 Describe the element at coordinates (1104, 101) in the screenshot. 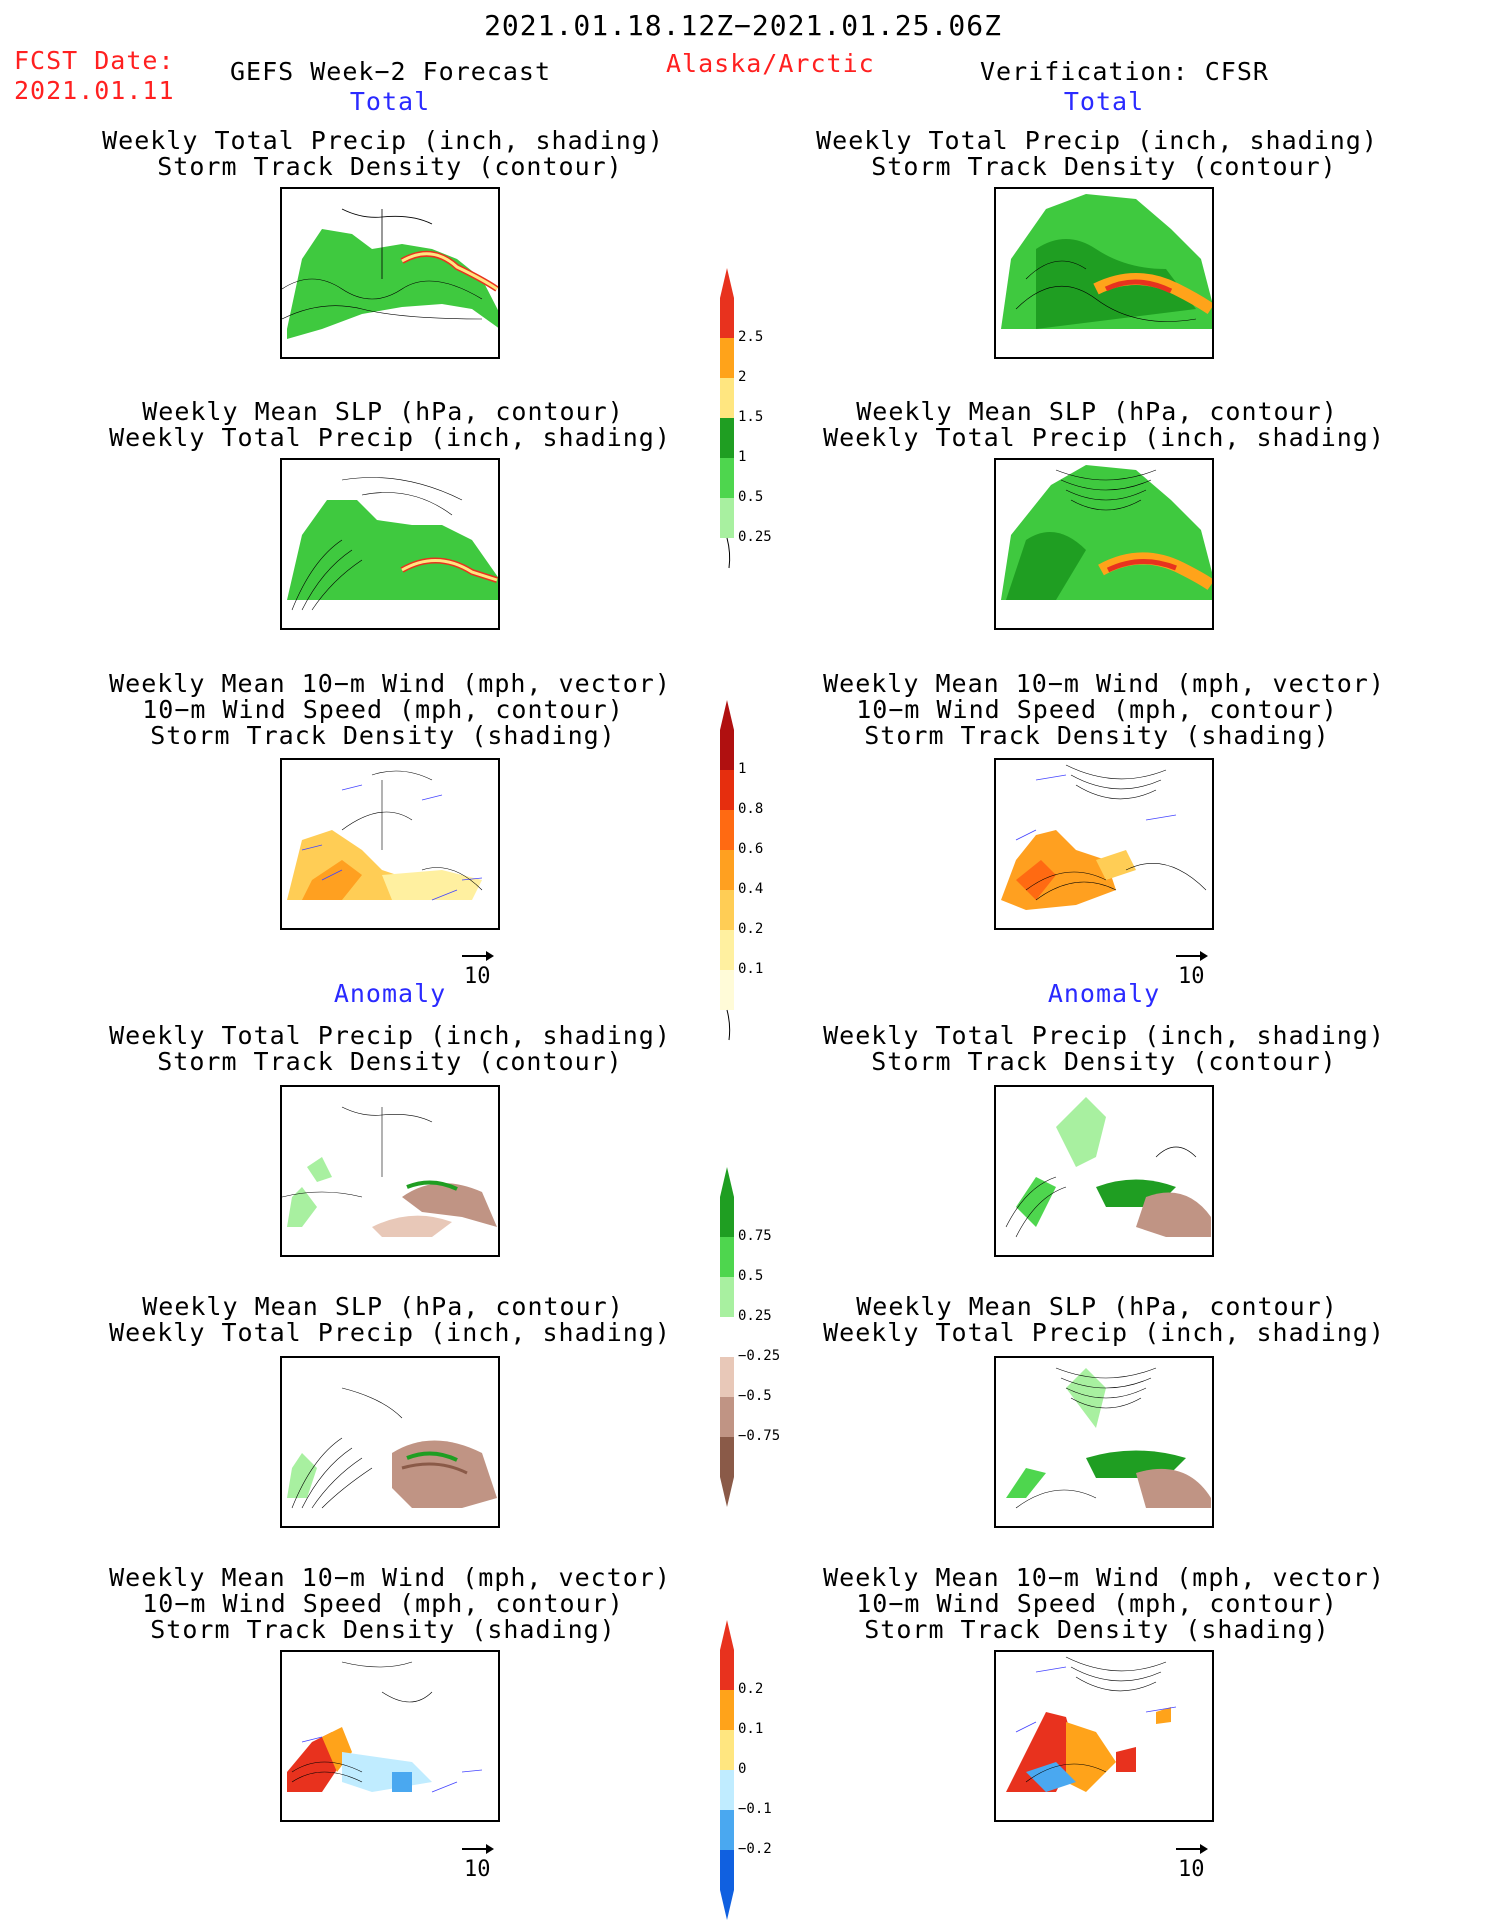

I see `total-right-heading: Total` at that location.